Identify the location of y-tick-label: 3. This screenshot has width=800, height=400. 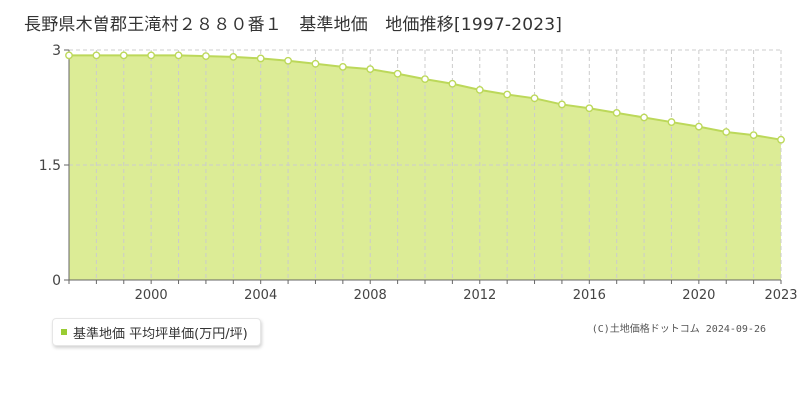
(56, 51).